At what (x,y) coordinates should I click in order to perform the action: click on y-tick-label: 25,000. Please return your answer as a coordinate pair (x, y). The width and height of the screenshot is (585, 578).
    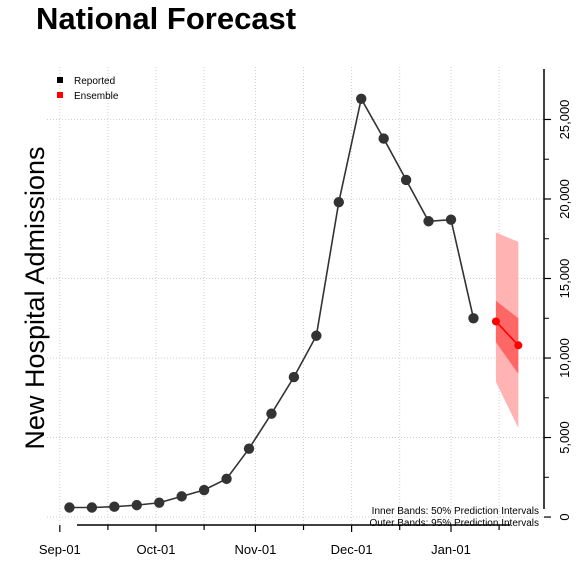
    Looking at the image, I should click on (564, 120).